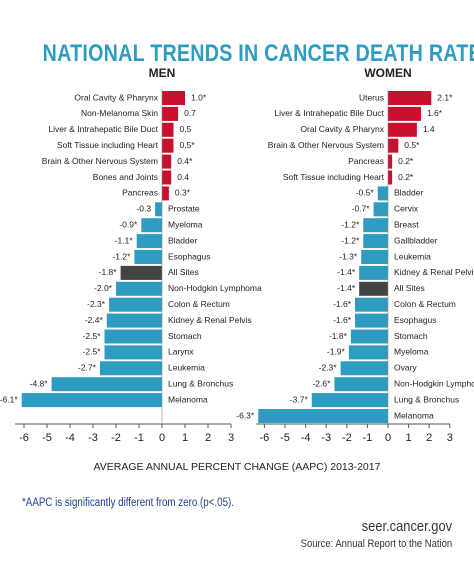 This screenshot has height=573, width=474. Describe the element at coordinates (183, 272) in the screenshot. I see `men-category-label: All Sites` at that location.